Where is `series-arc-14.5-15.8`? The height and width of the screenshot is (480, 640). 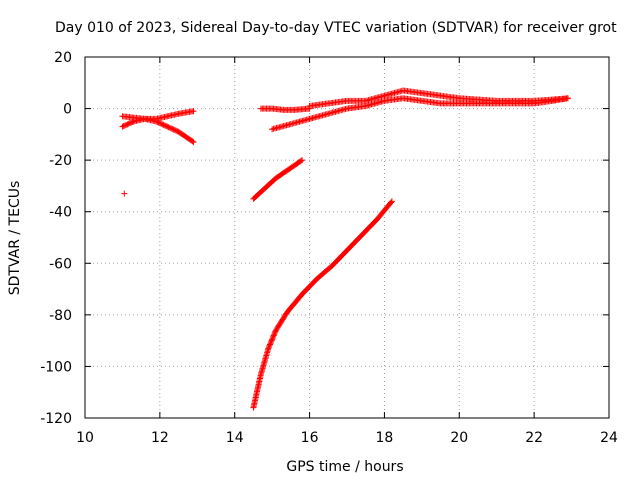
series-arc-14.5-15.8 is located at coordinates (278, 179).